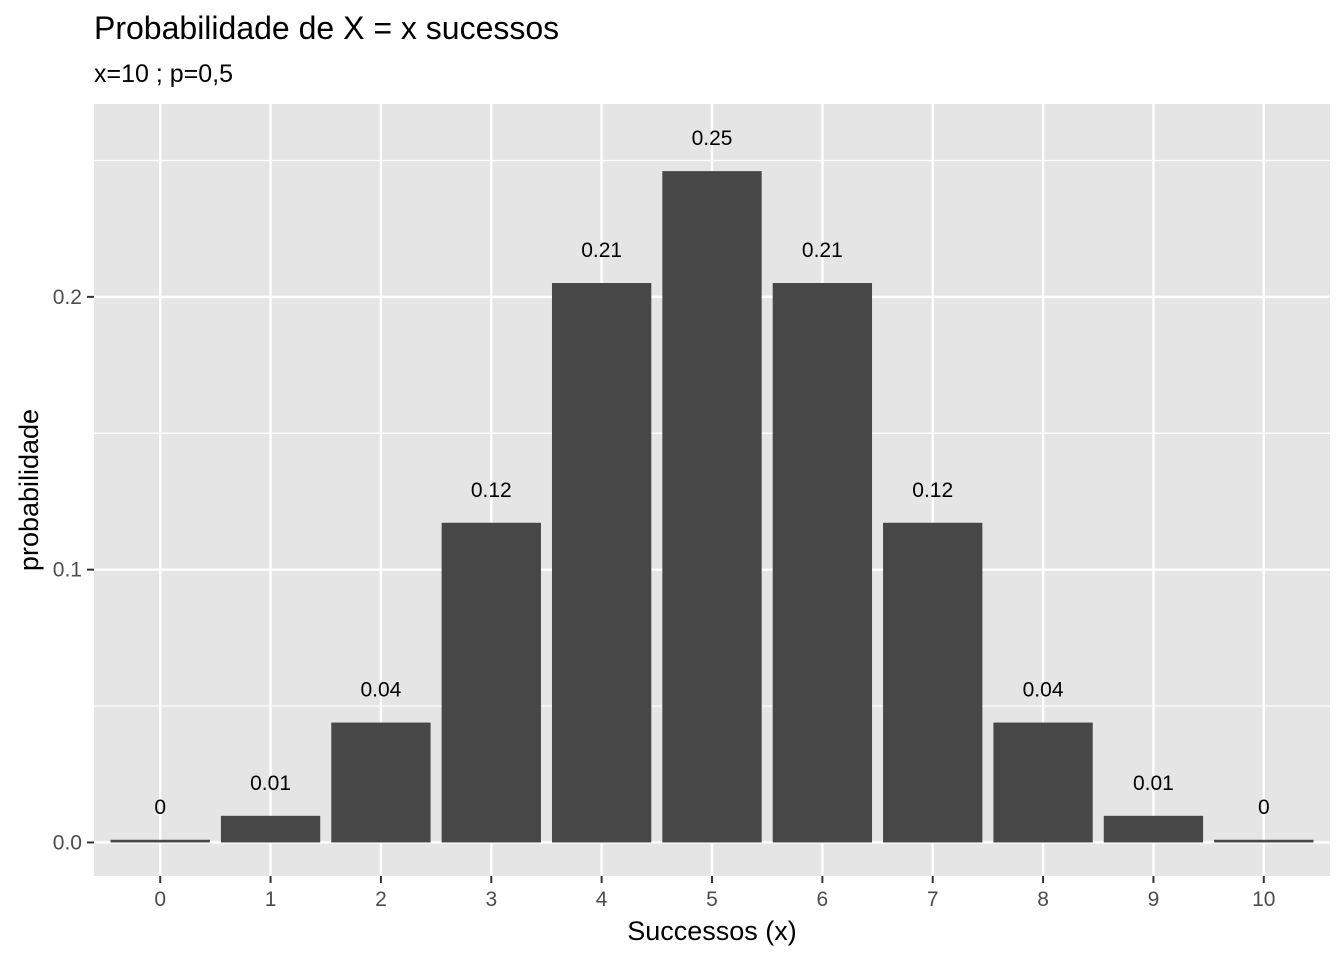 The height and width of the screenshot is (960, 1344). I want to click on x-axis: 0 1 2 3 4 5 6 7 8 9 10, so click(714, 893).